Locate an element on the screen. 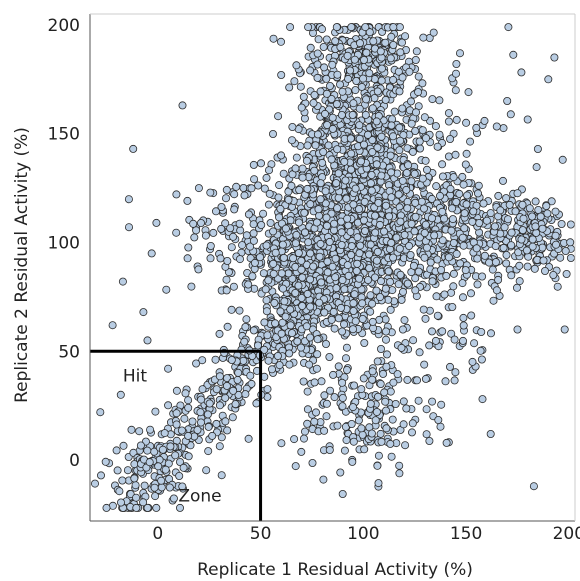  y-tick-label: 50 is located at coordinates (69, 352).